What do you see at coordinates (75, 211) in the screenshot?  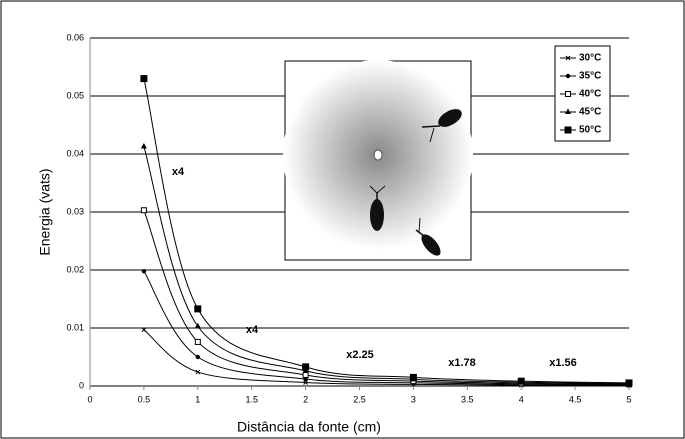 I see `y-tick-label: 0.03` at bounding box center [75, 211].